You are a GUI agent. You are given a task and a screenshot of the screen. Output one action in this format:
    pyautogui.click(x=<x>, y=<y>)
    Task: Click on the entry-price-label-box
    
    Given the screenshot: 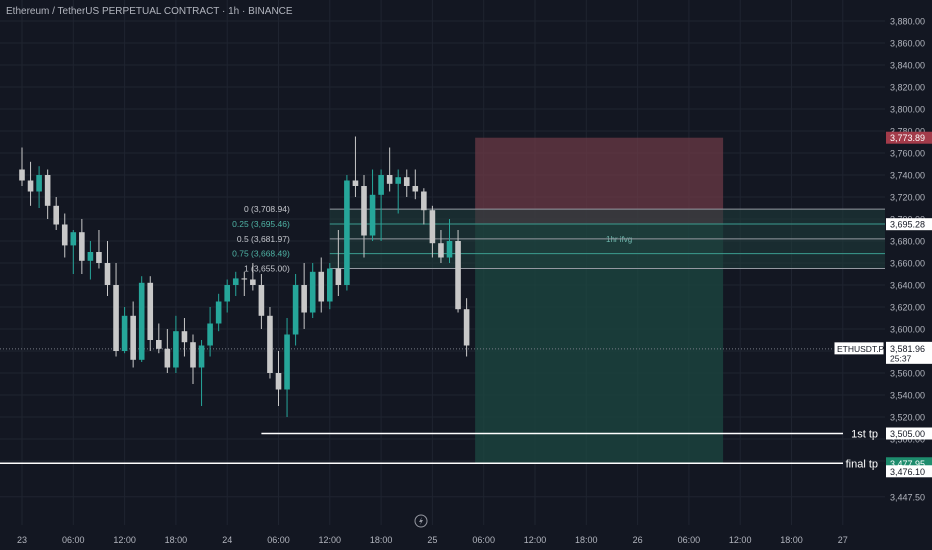 What is the action you would take?
    pyautogui.click(x=909, y=224)
    